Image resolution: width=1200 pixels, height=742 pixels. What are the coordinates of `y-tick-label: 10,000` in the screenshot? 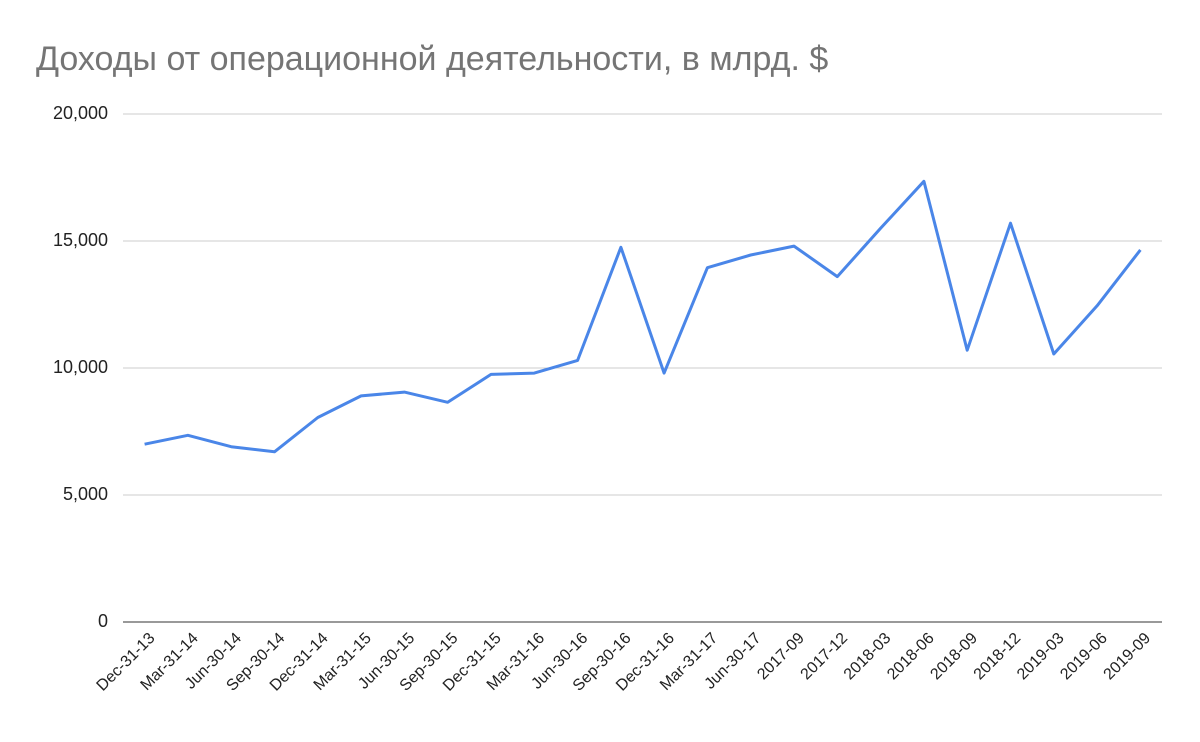 It's located at (80, 367).